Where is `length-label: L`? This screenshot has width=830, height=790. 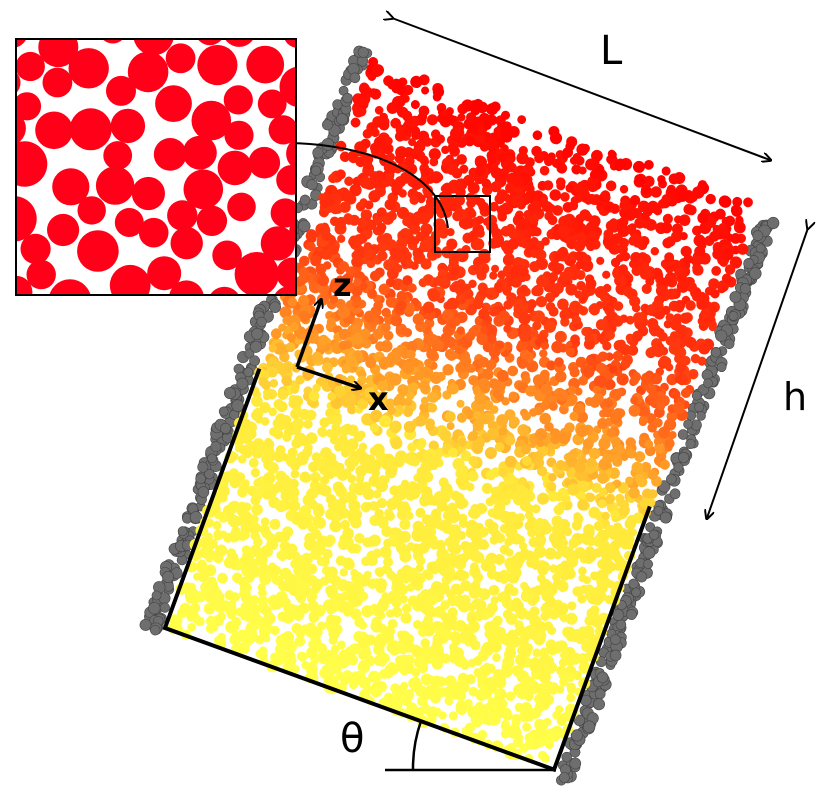 length-label: L is located at coordinates (611, 51).